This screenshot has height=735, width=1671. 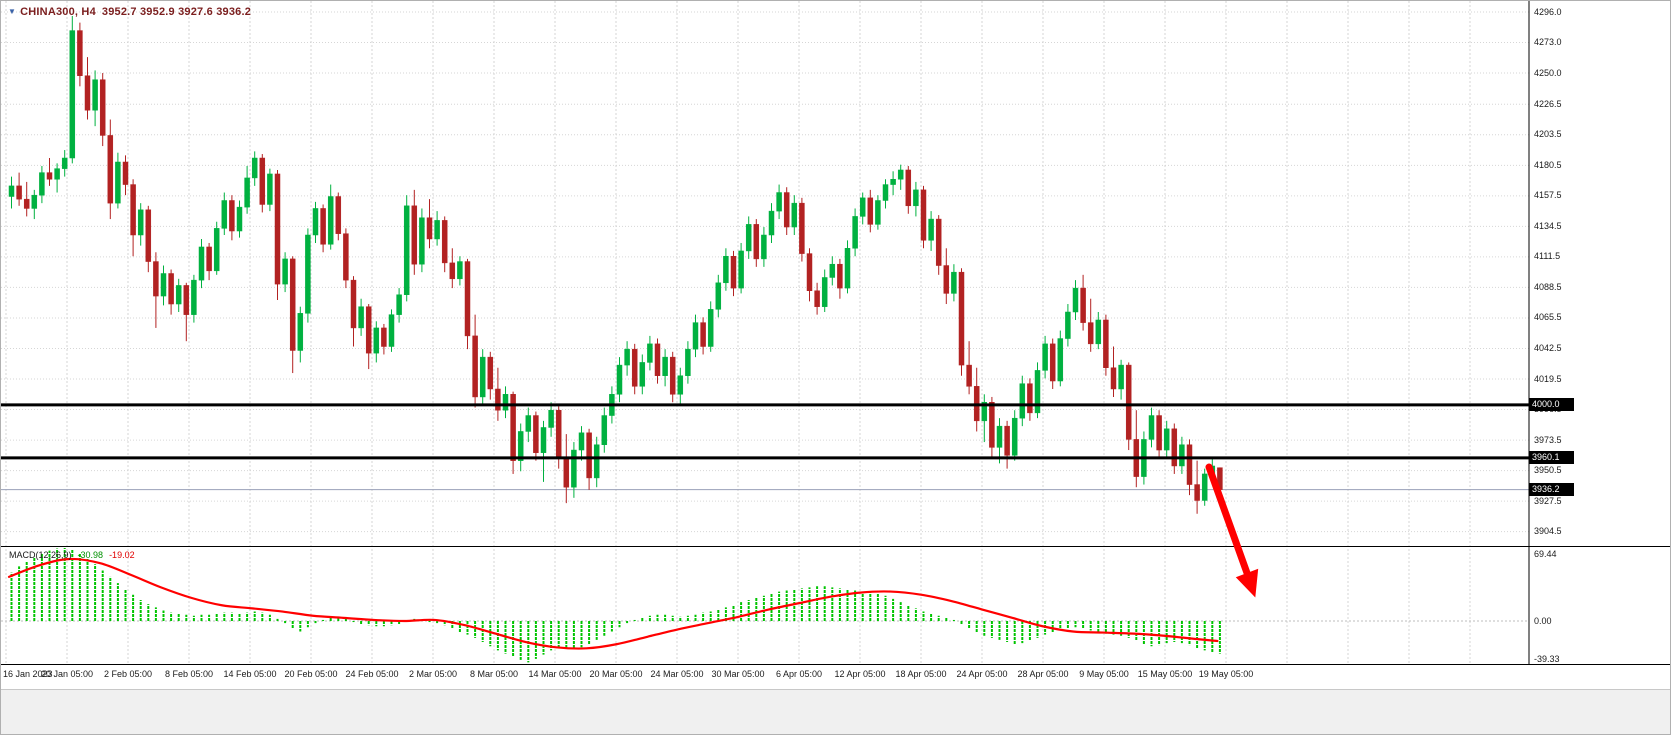 I want to click on time-axis-label: 15 May 05:00, so click(x=1165, y=674).